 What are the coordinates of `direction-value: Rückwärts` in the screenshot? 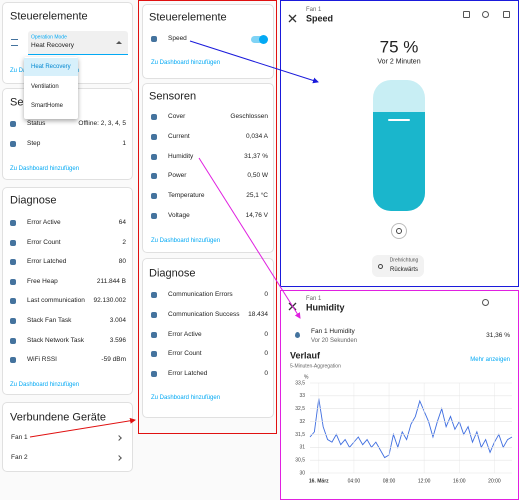 It's located at (404, 270).